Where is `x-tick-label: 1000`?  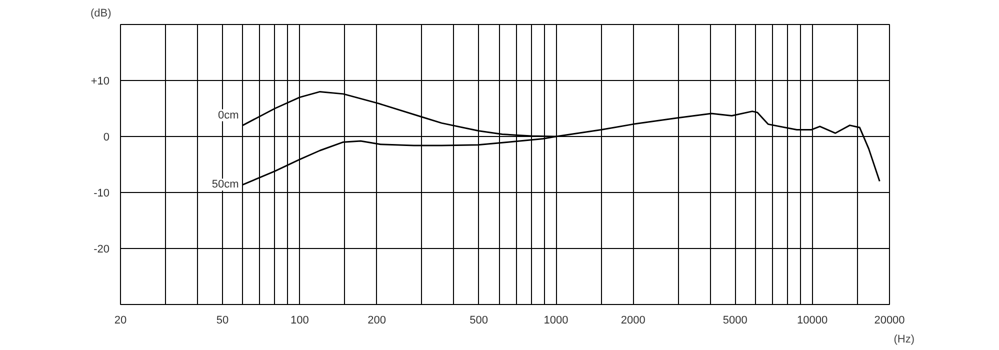
x-tick-label: 1000 is located at coordinates (556, 320).